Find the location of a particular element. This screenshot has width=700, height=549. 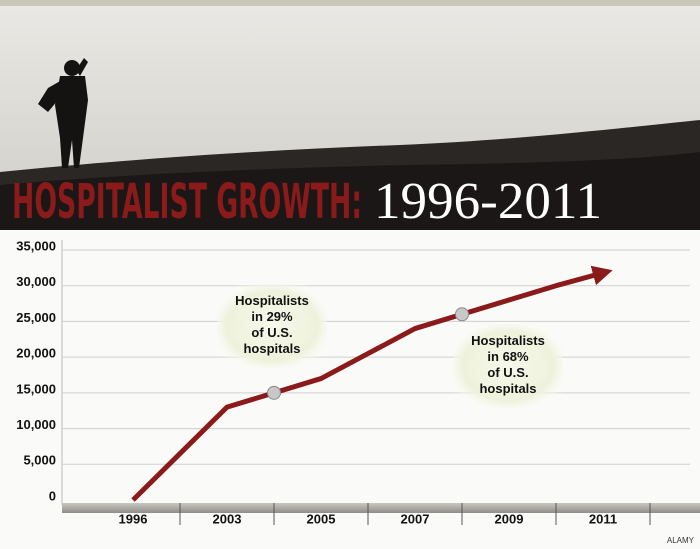

annotation-text: in 68% is located at coordinates (508, 356).